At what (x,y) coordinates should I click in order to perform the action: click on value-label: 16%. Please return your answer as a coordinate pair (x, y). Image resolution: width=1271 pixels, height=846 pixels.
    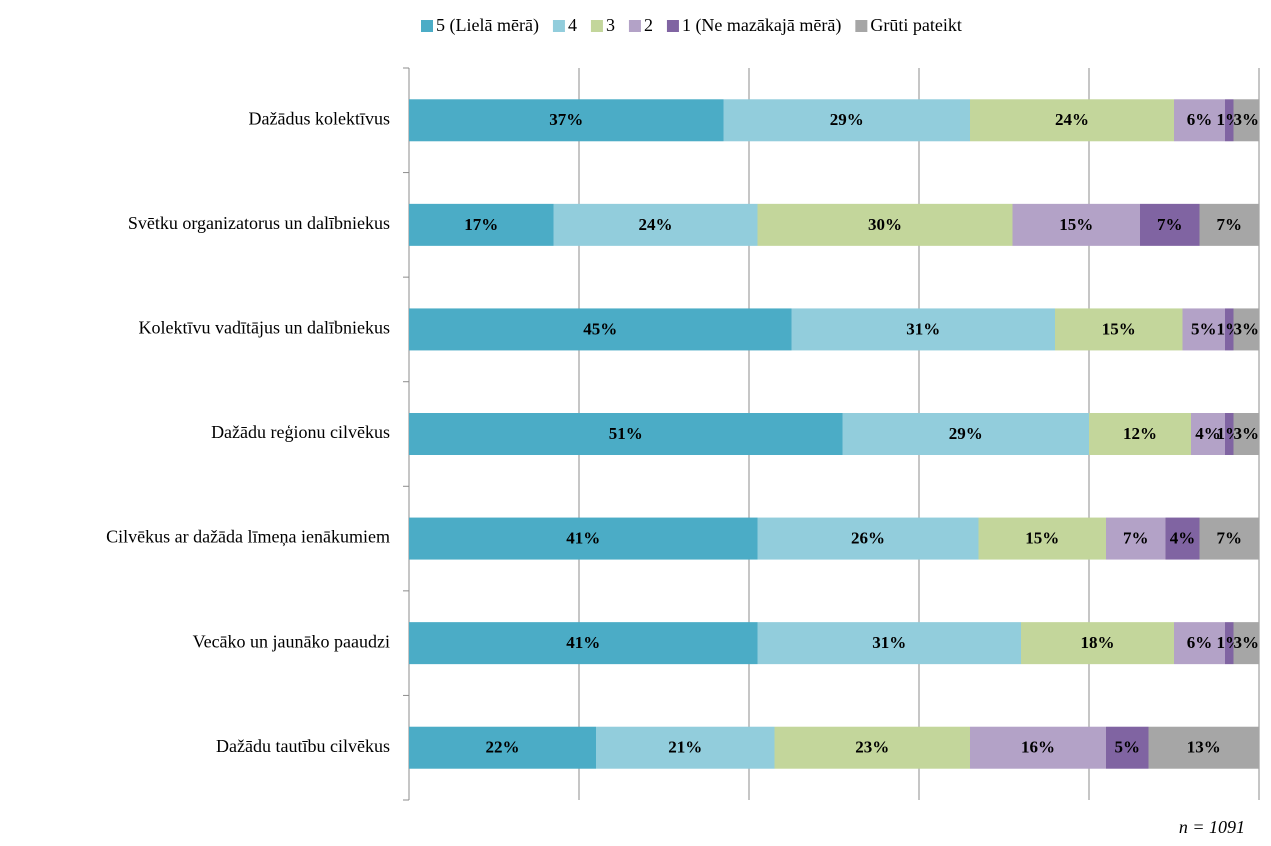
    Looking at the image, I should click on (1038, 747).